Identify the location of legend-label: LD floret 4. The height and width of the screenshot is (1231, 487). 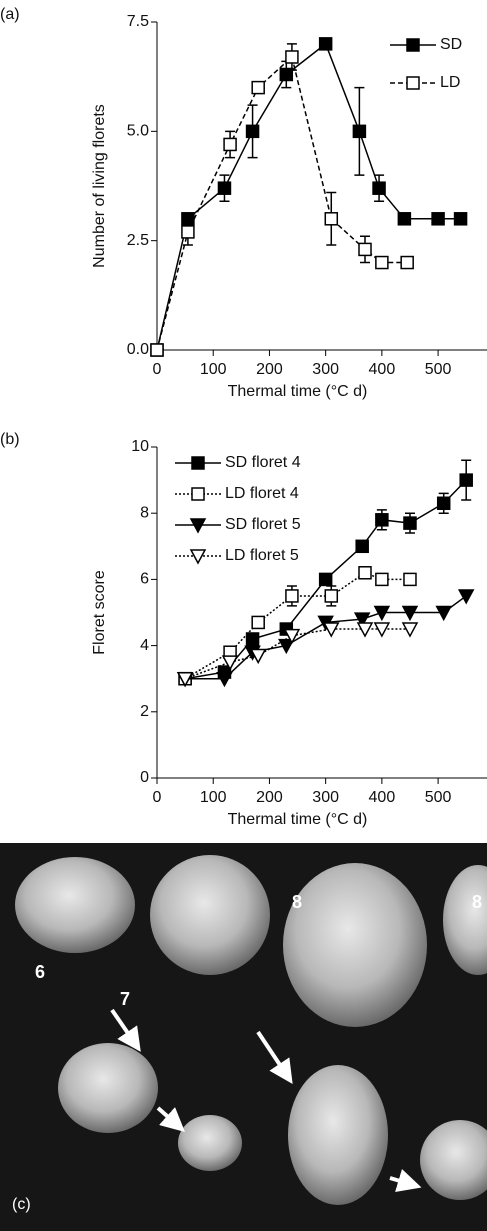
(262, 493).